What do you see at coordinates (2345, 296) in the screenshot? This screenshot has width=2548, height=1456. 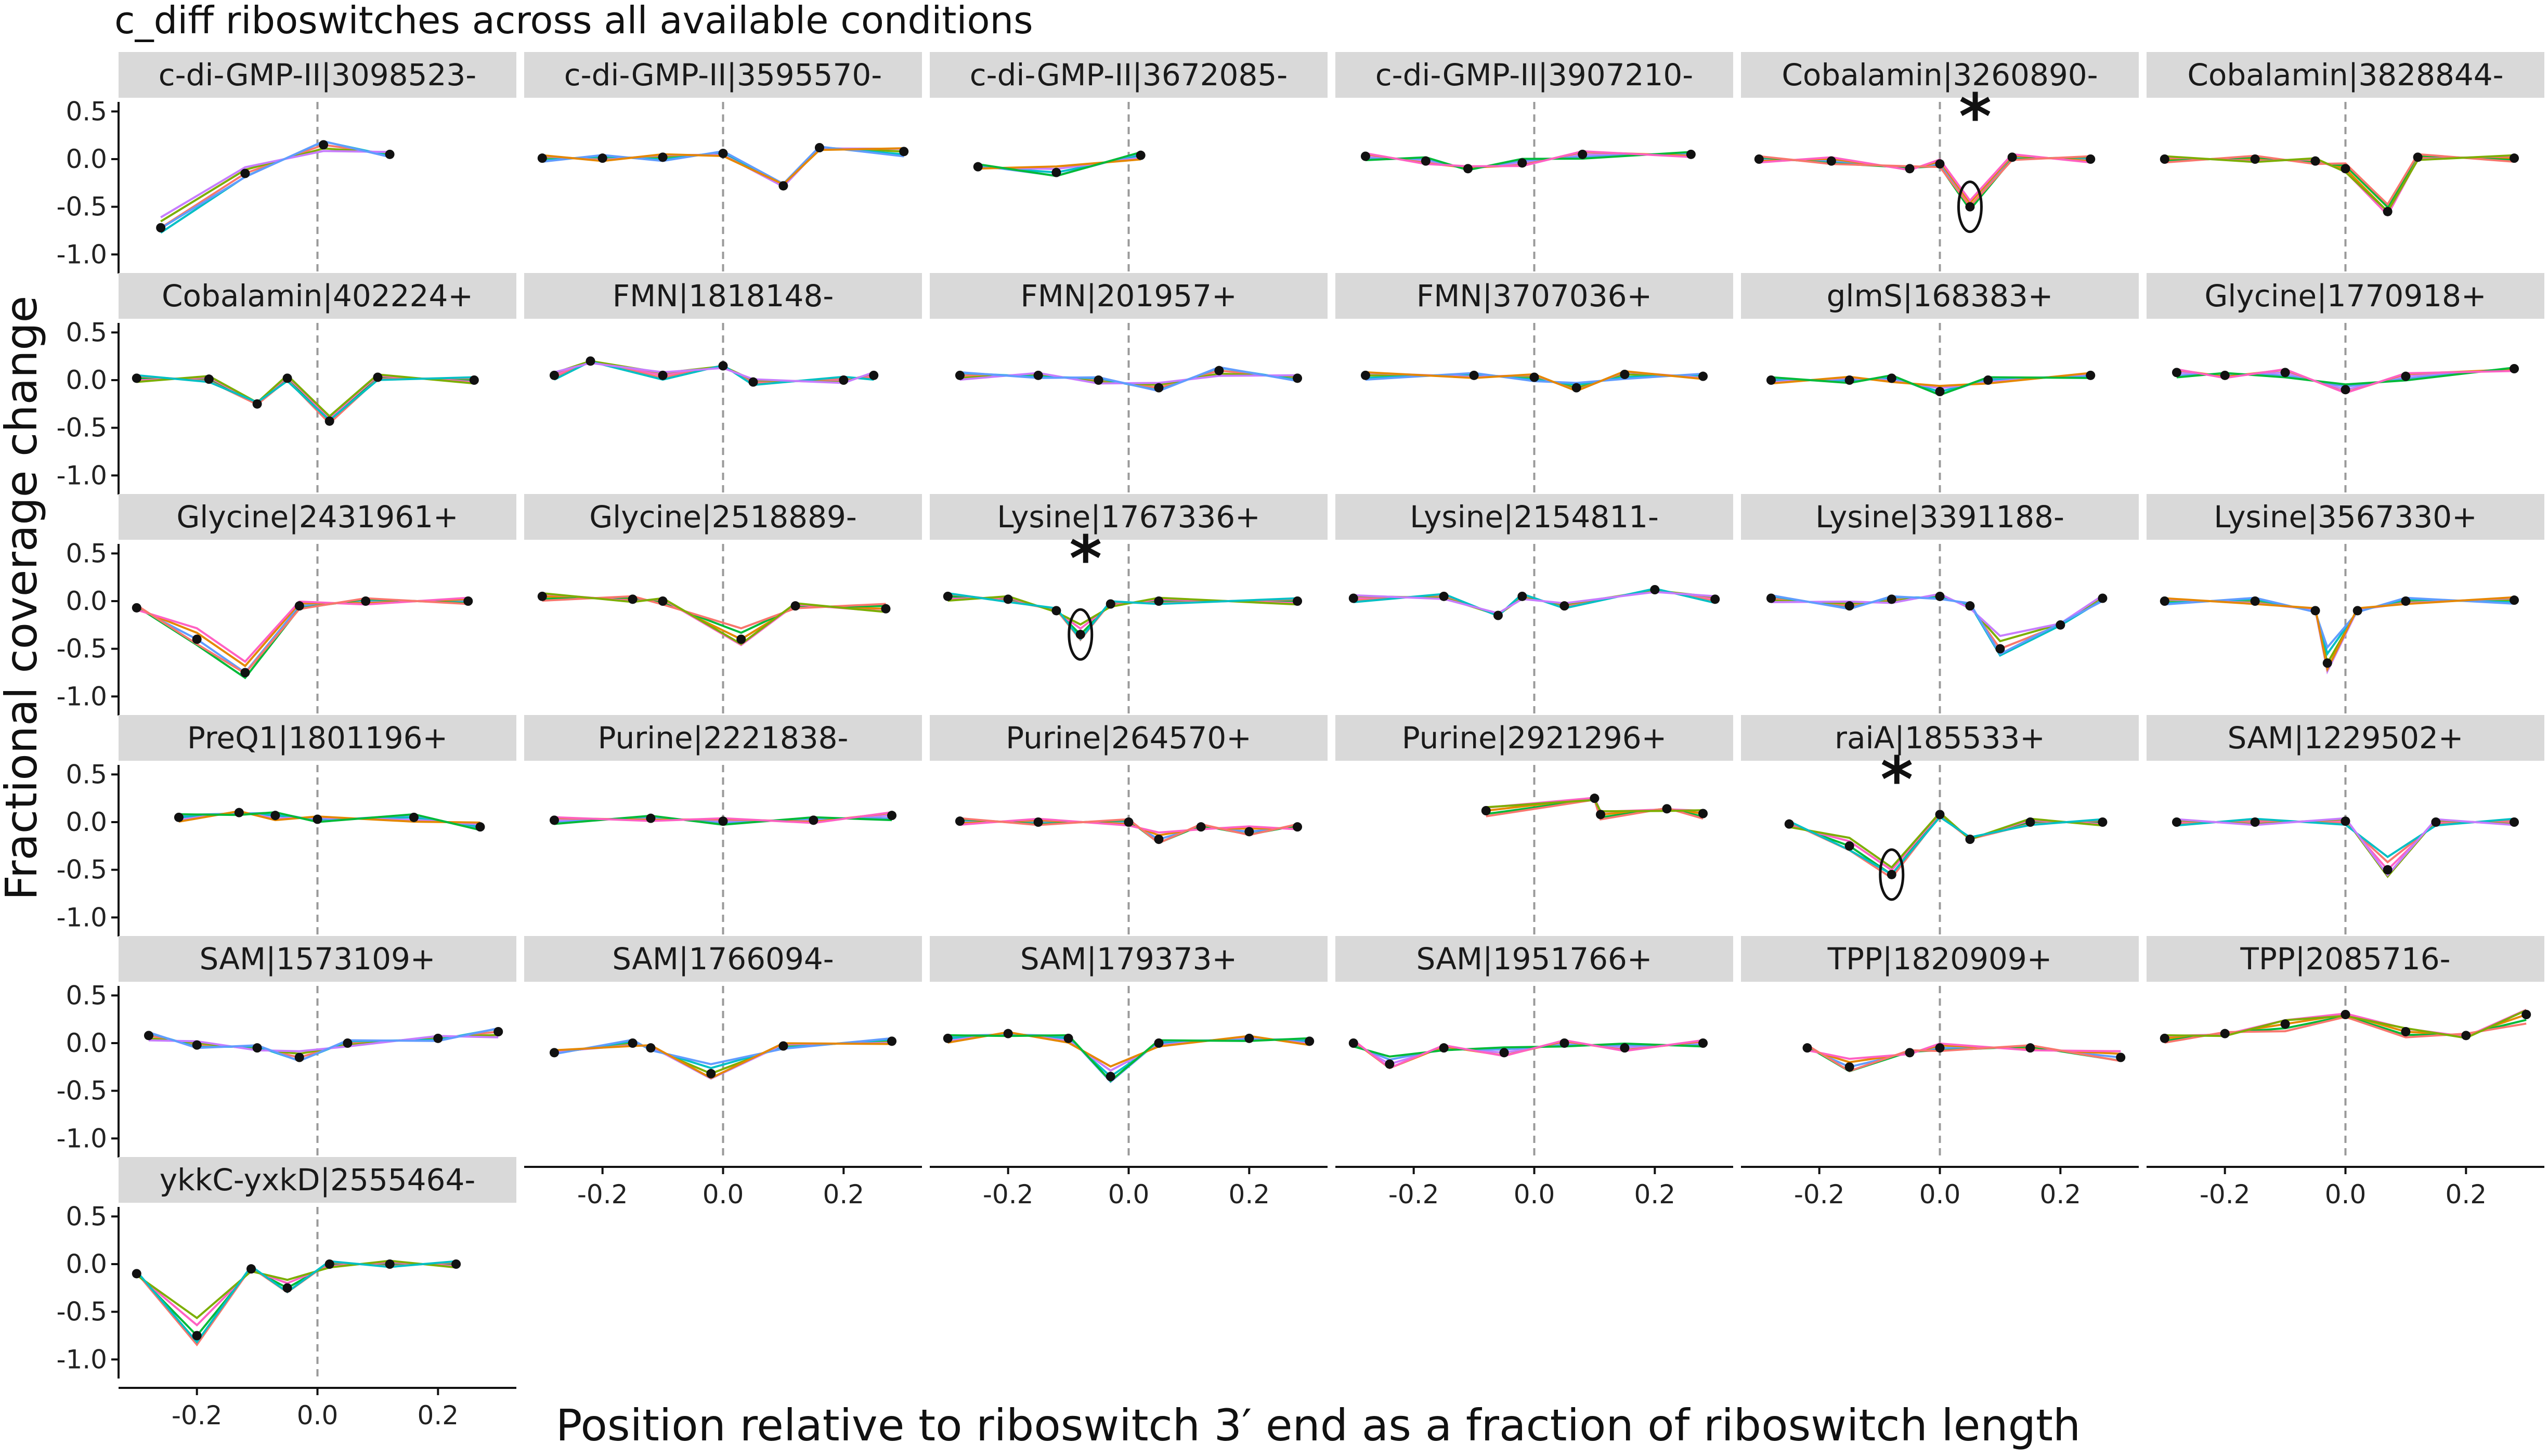 I see `facet-strip-label: Glycine|1770918+` at bounding box center [2345, 296].